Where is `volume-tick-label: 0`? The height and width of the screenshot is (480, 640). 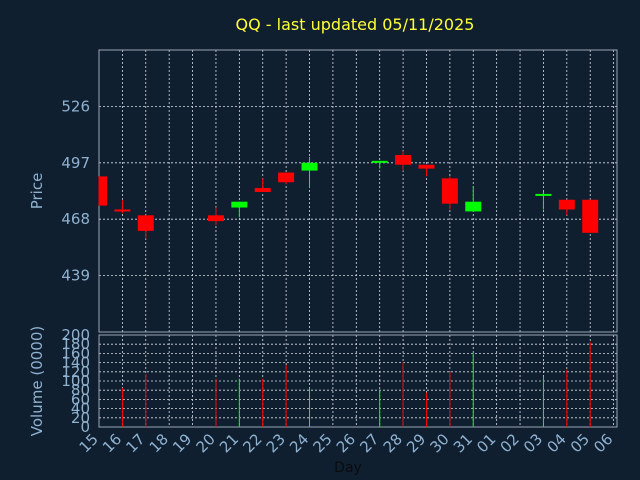
volume-tick-label: 0 is located at coordinates (85, 427).